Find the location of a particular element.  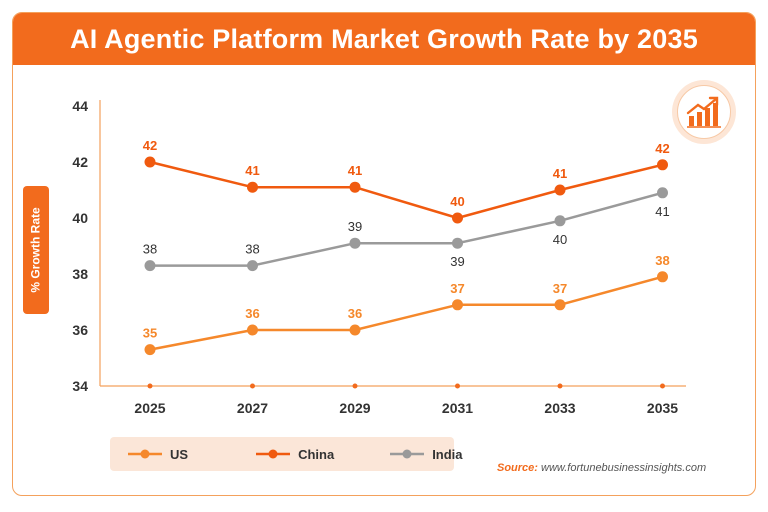

x-tick-label: 2031 is located at coordinates (457, 408).